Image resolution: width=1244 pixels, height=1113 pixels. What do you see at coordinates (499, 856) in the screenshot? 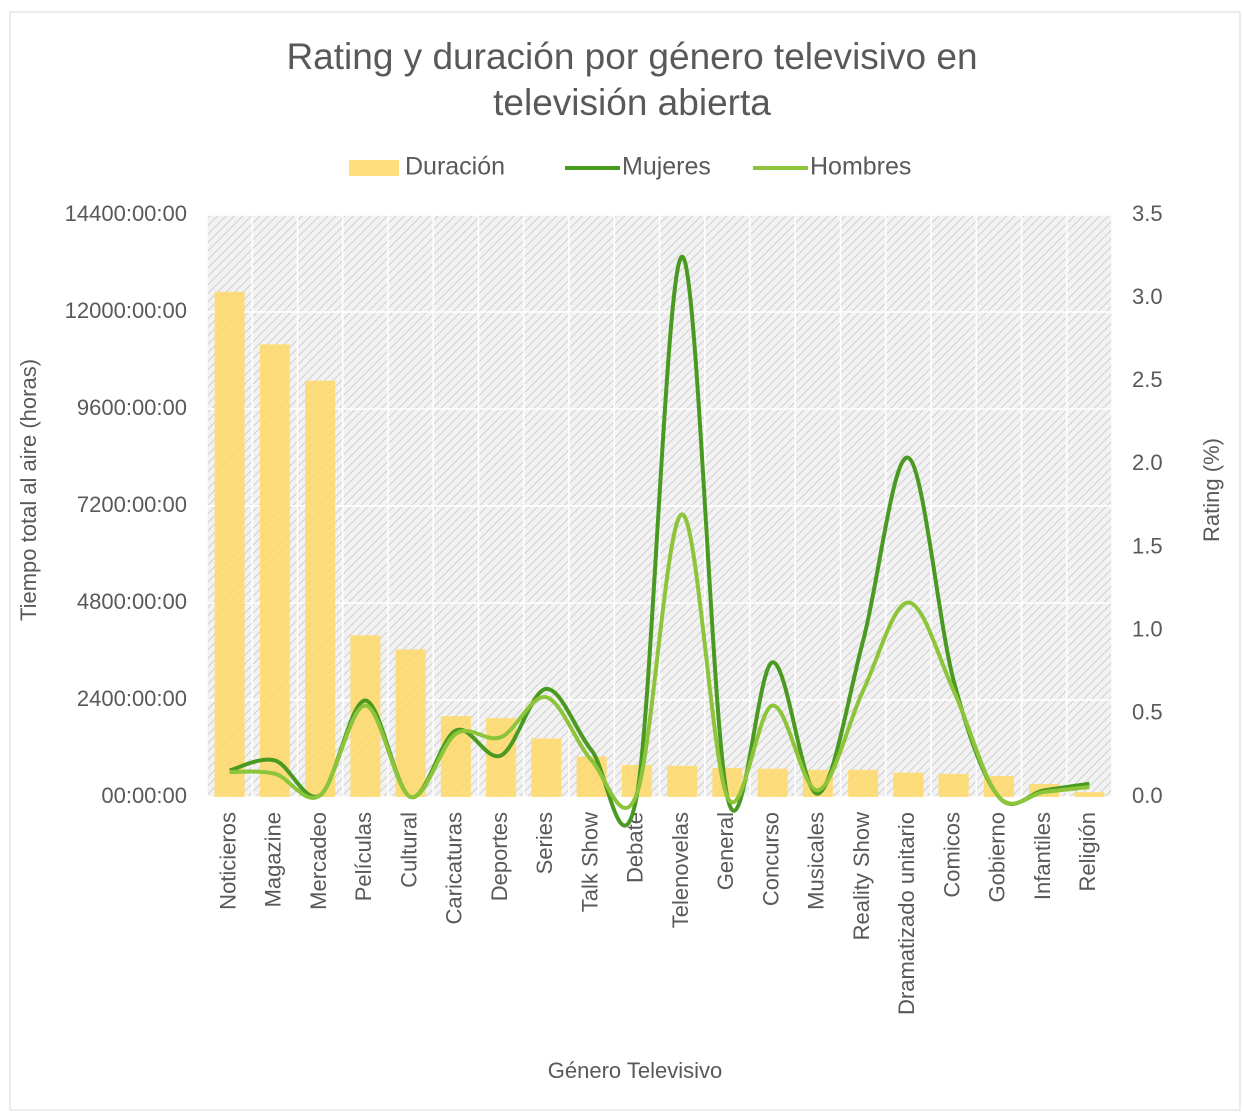
I see `x-tick-label: Deportes` at bounding box center [499, 856].